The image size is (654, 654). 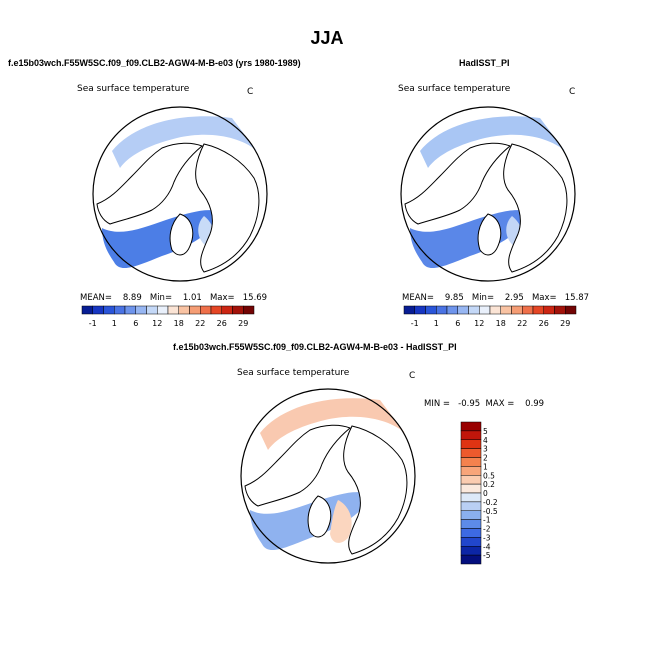 What do you see at coordinates (327, 38) in the screenshot?
I see `page-title: JJA` at bounding box center [327, 38].